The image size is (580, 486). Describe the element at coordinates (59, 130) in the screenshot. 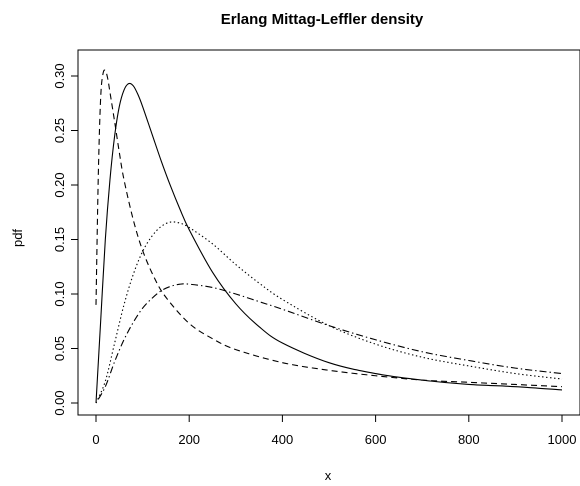

I see `y-tick-label: 0.25` at that location.